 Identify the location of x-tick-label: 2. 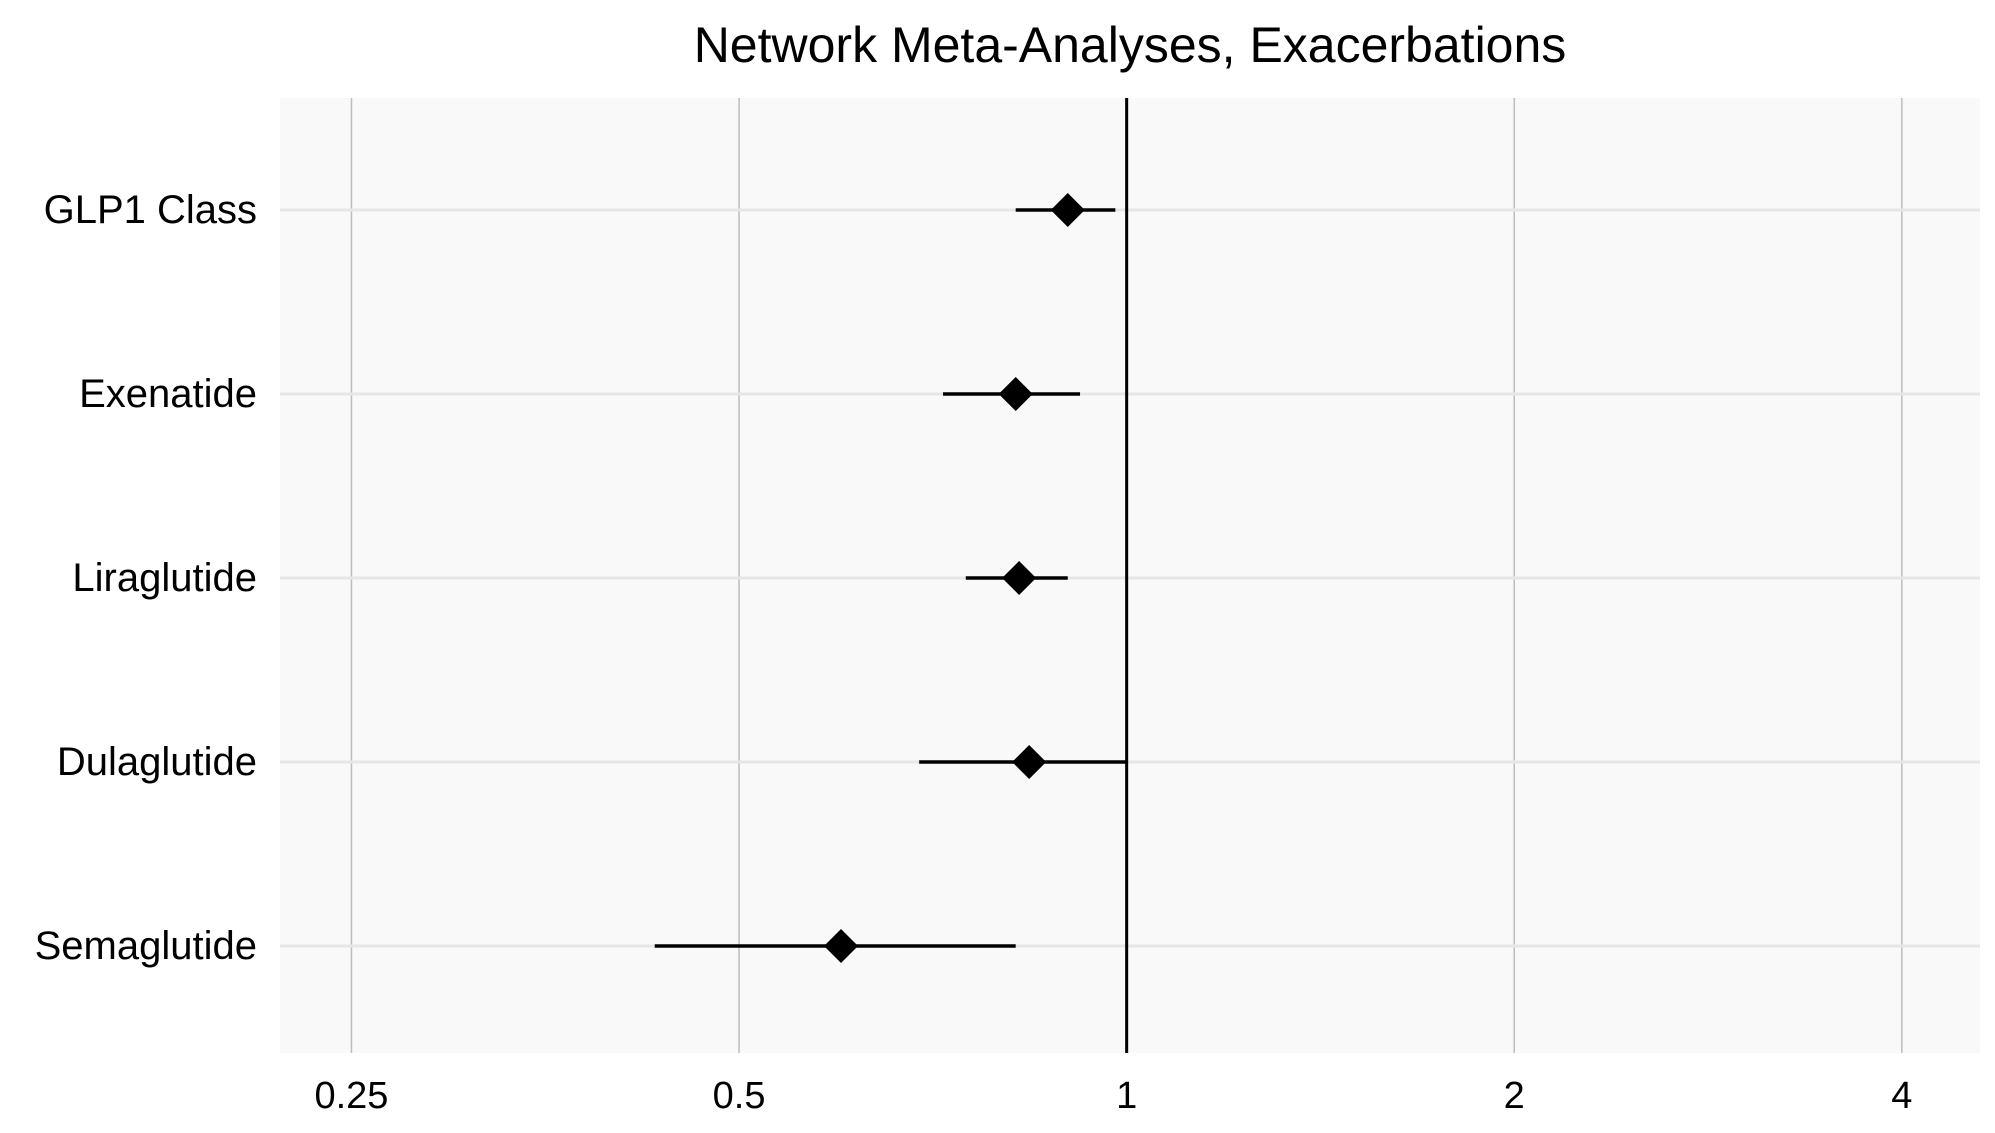
(1514, 1096).